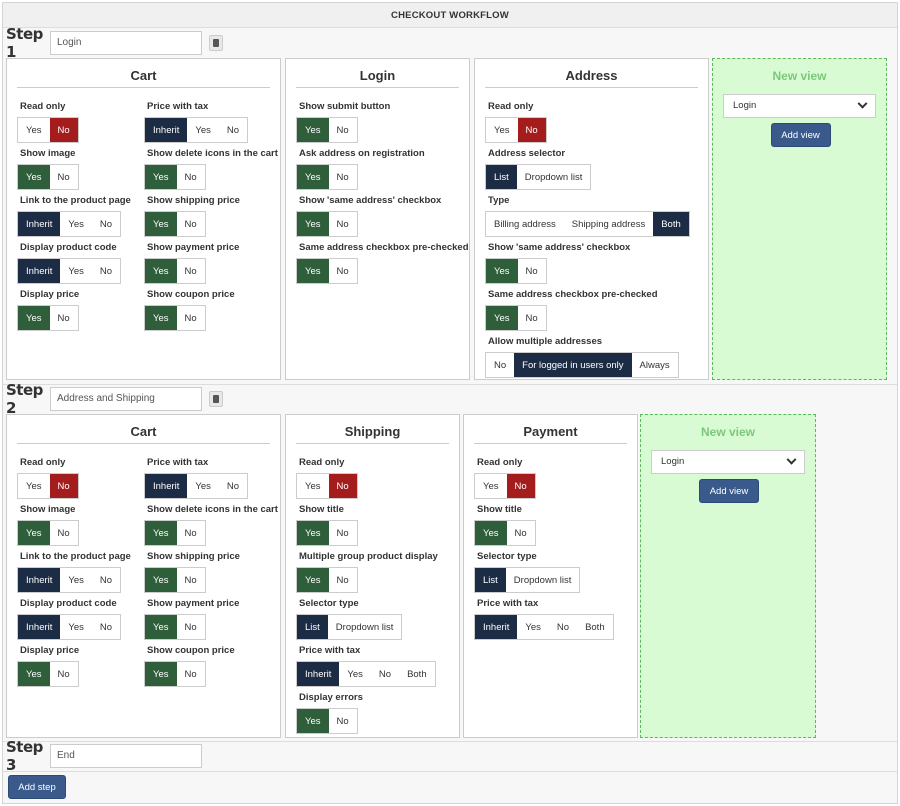  I want to click on choice-always: Always, so click(654, 365).